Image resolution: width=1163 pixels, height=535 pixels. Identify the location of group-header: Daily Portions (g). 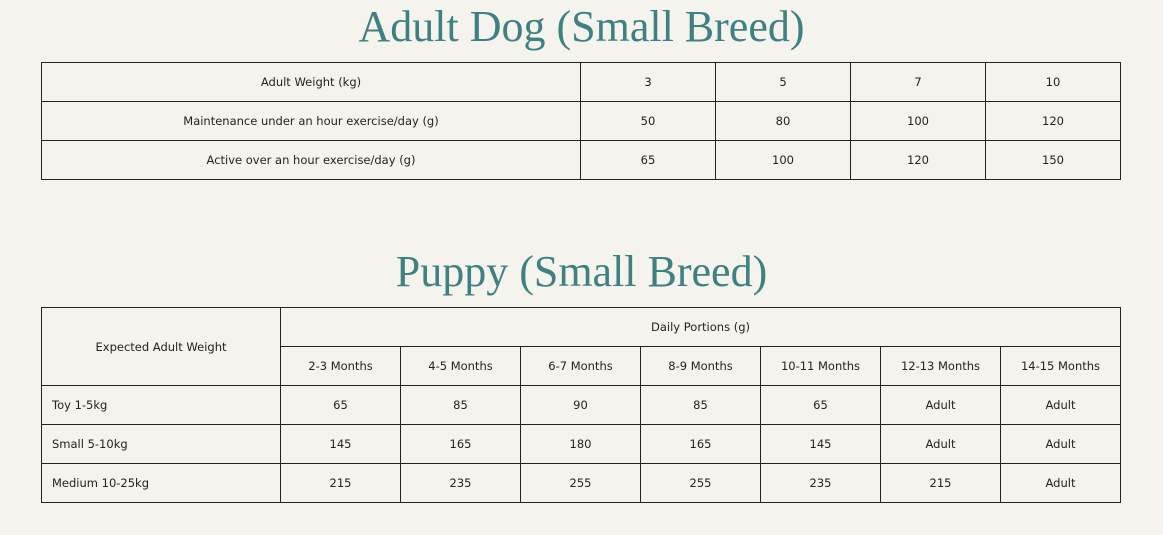
(700, 327).